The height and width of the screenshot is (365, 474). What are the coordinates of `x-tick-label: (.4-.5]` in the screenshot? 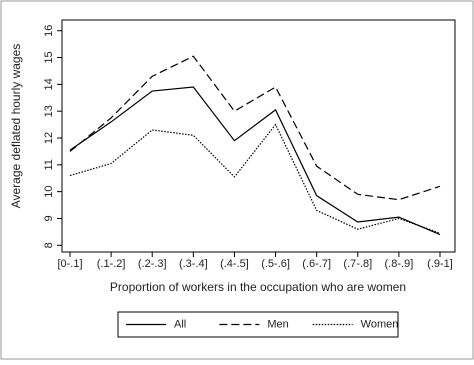 It's located at (234, 264).